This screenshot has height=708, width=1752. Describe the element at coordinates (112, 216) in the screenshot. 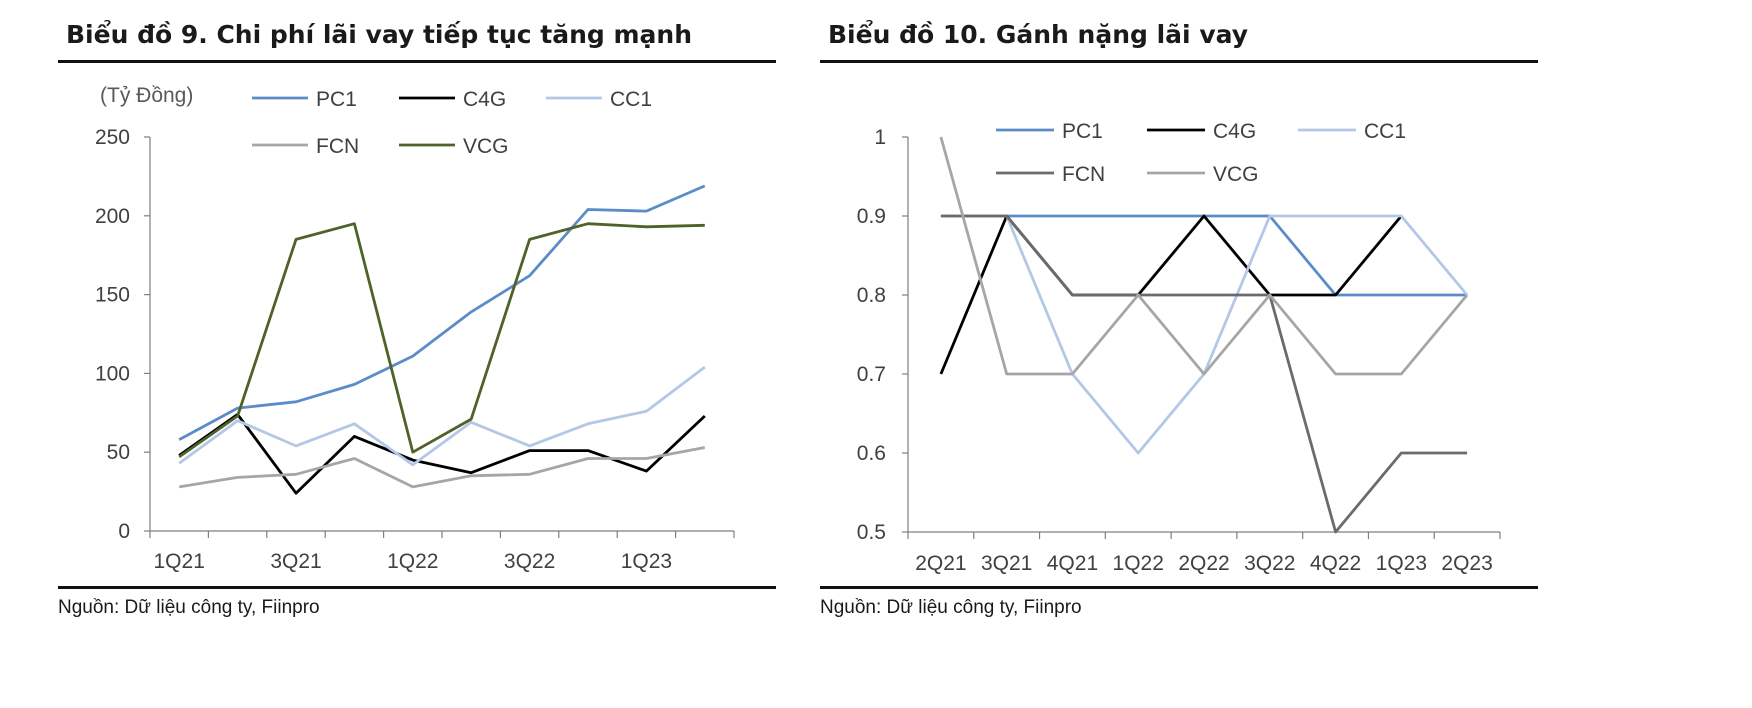

I see `y-tick-label: 200` at that location.